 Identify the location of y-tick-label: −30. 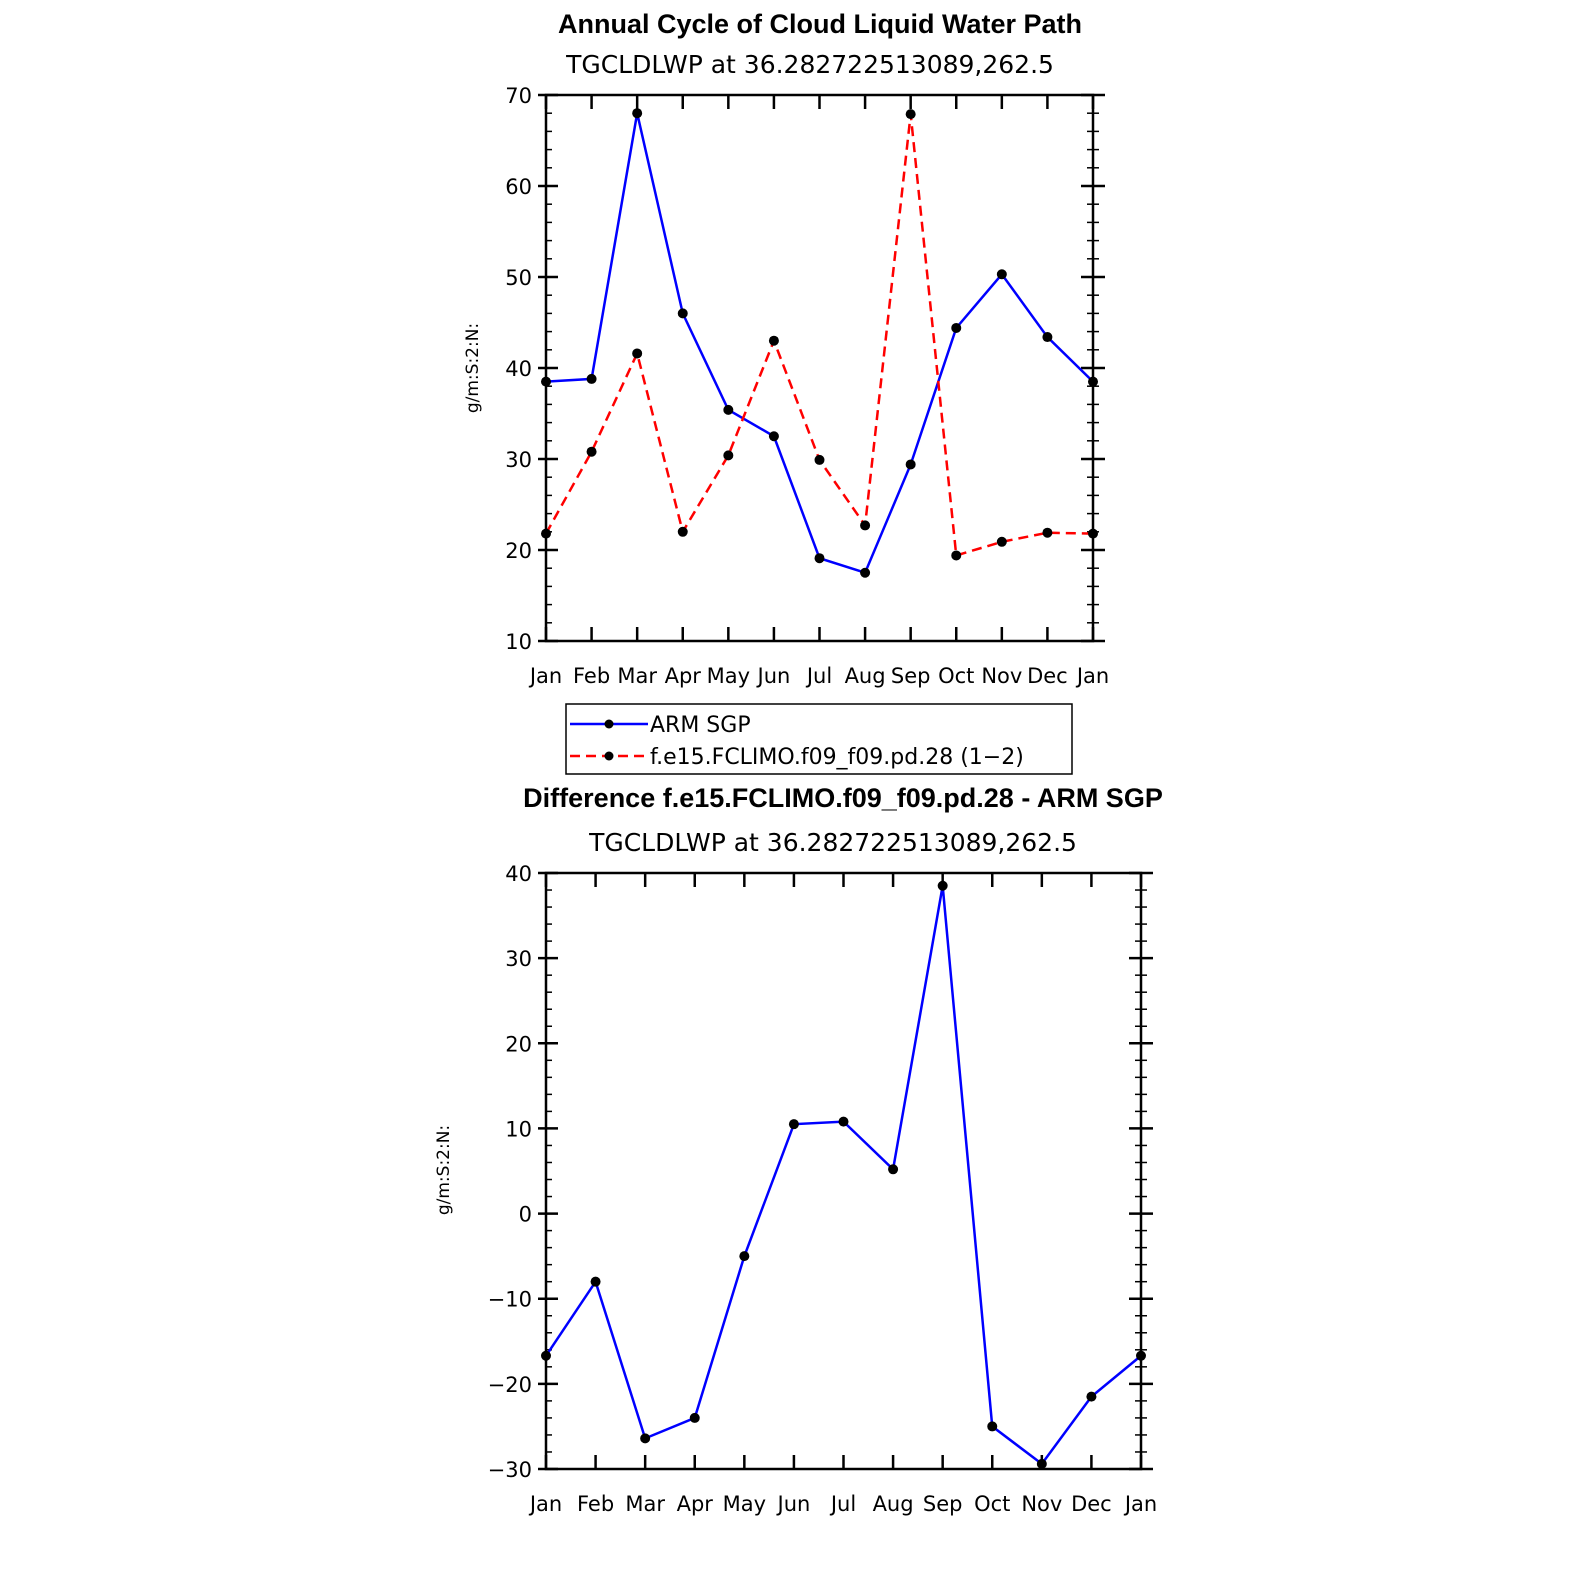
(510, 1470).